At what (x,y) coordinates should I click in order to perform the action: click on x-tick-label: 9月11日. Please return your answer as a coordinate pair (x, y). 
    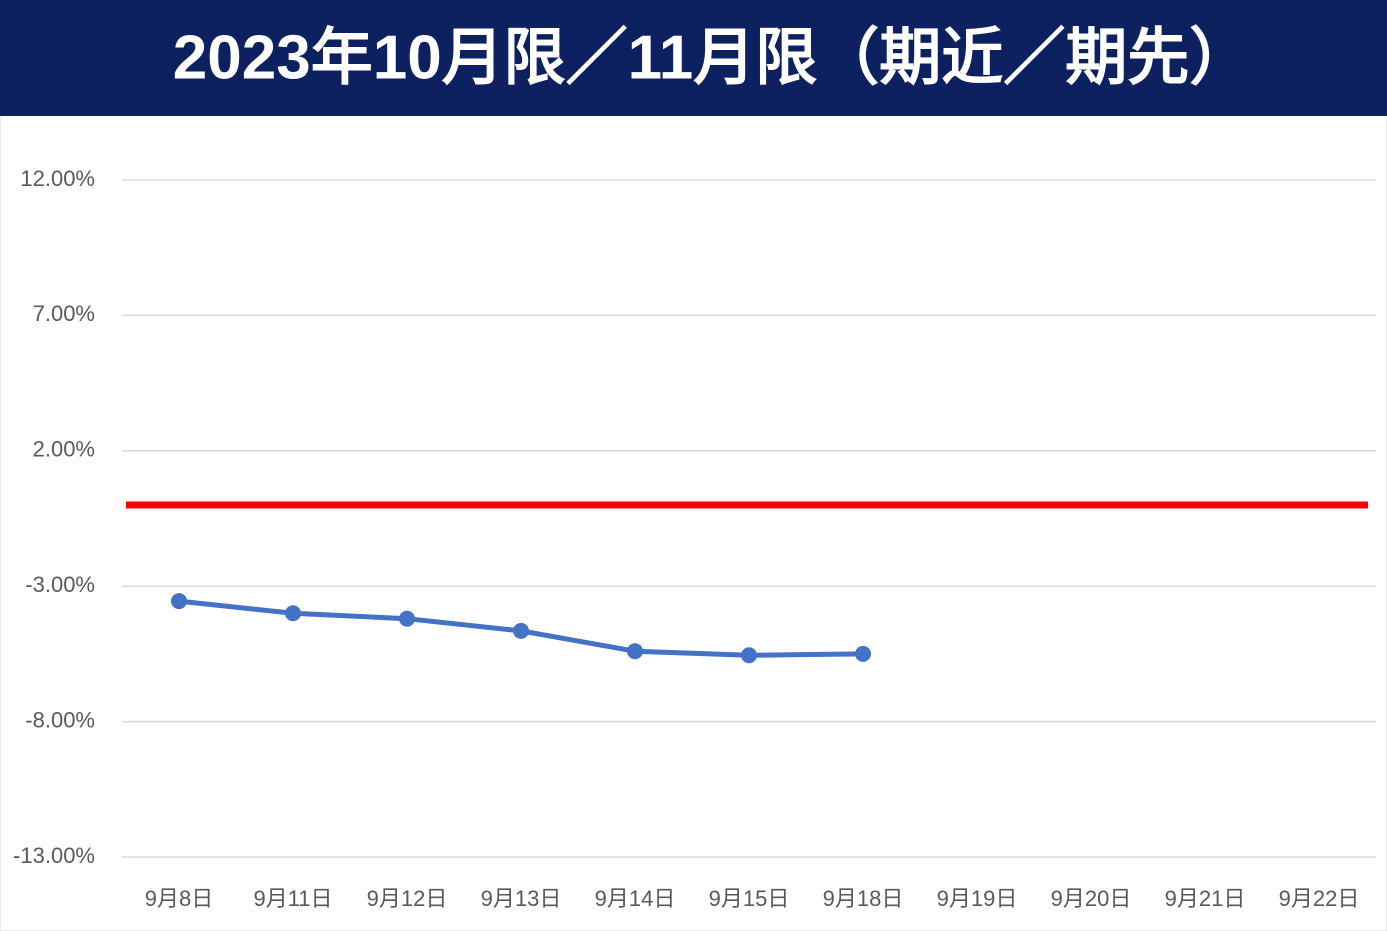
    Looking at the image, I should click on (292, 898).